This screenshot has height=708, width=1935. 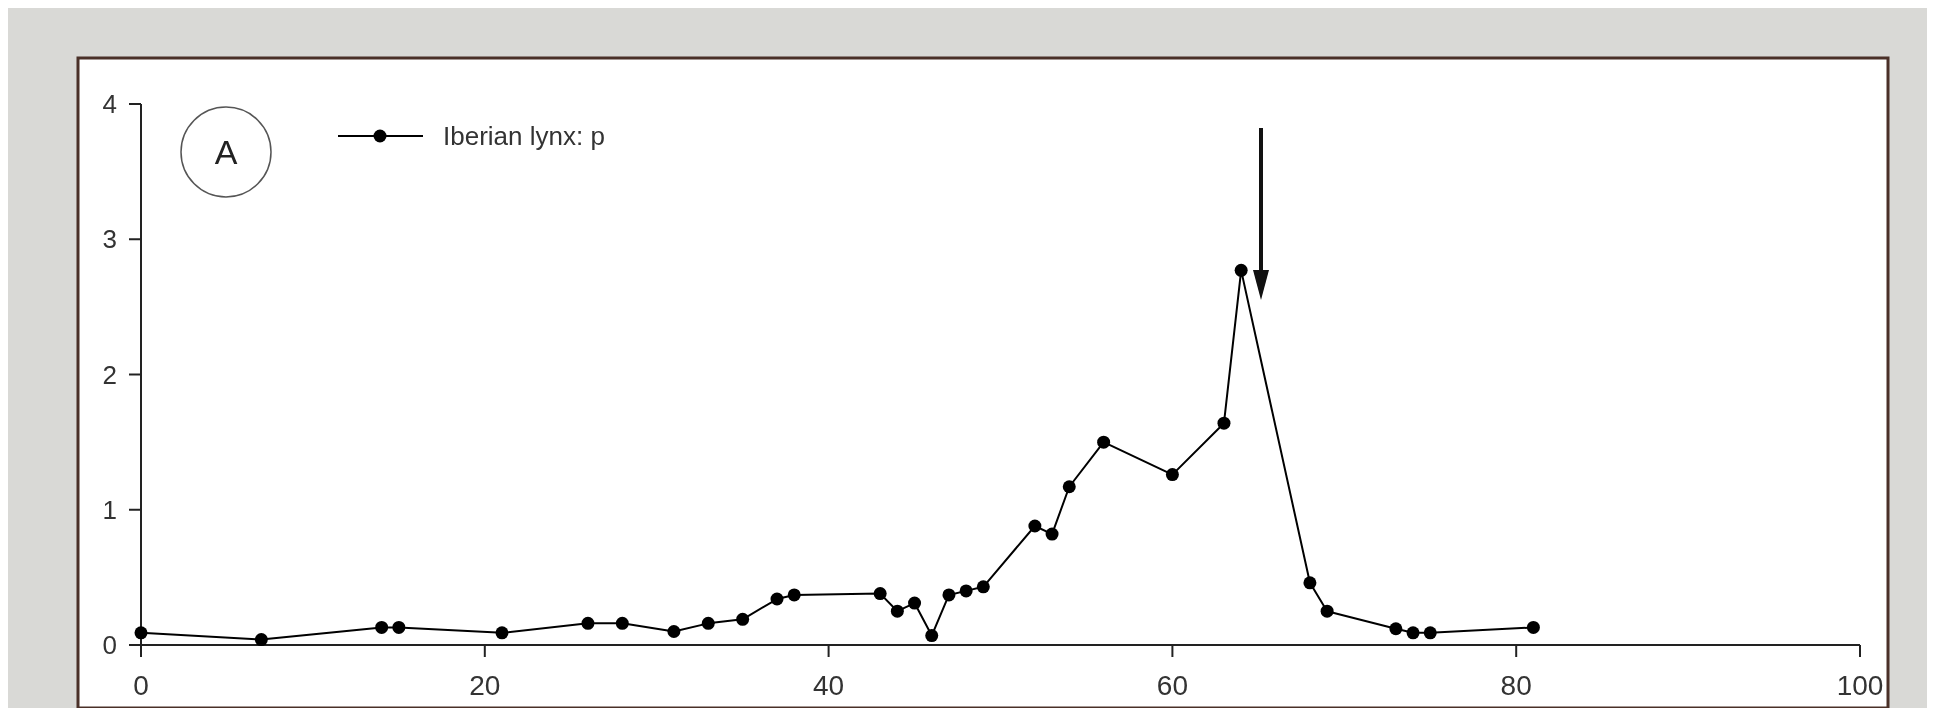 What do you see at coordinates (829, 685) in the screenshot?
I see `x-tick-label: 40` at bounding box center [829, 685].